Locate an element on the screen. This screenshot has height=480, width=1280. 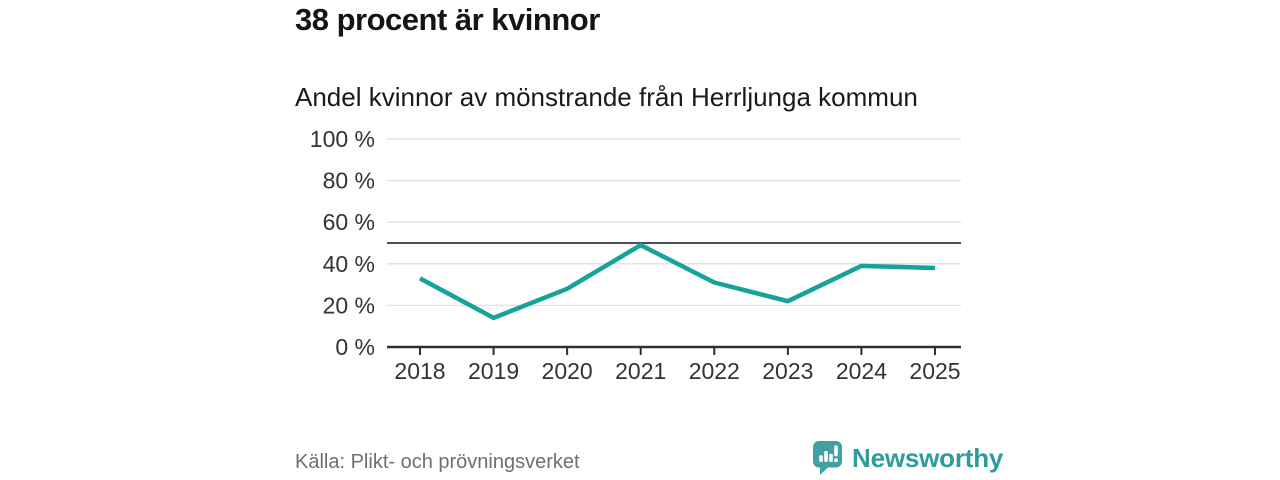
newsworthy-bubble-barchart-icon is located at coordinates (827, 458).